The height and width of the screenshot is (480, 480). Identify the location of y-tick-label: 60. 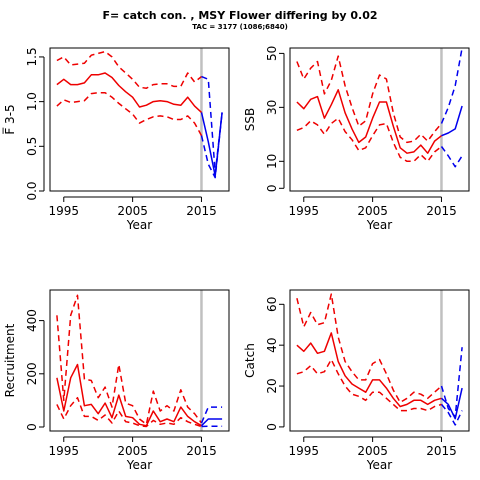
(272, 304).